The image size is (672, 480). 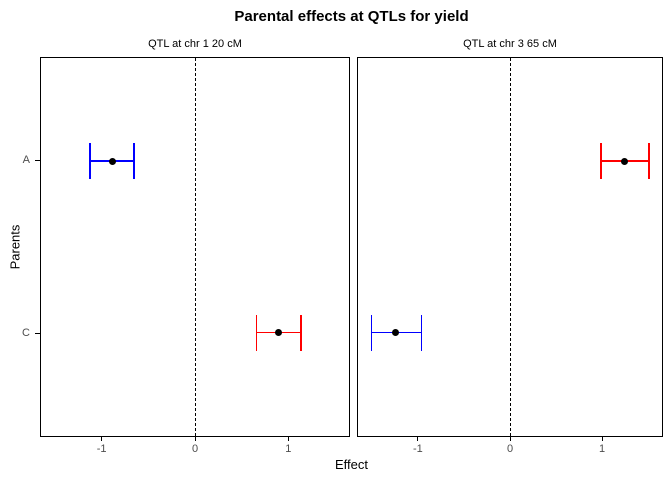 I want to click on y-axis-tick-label-a: A, so click(x=26, y=160).